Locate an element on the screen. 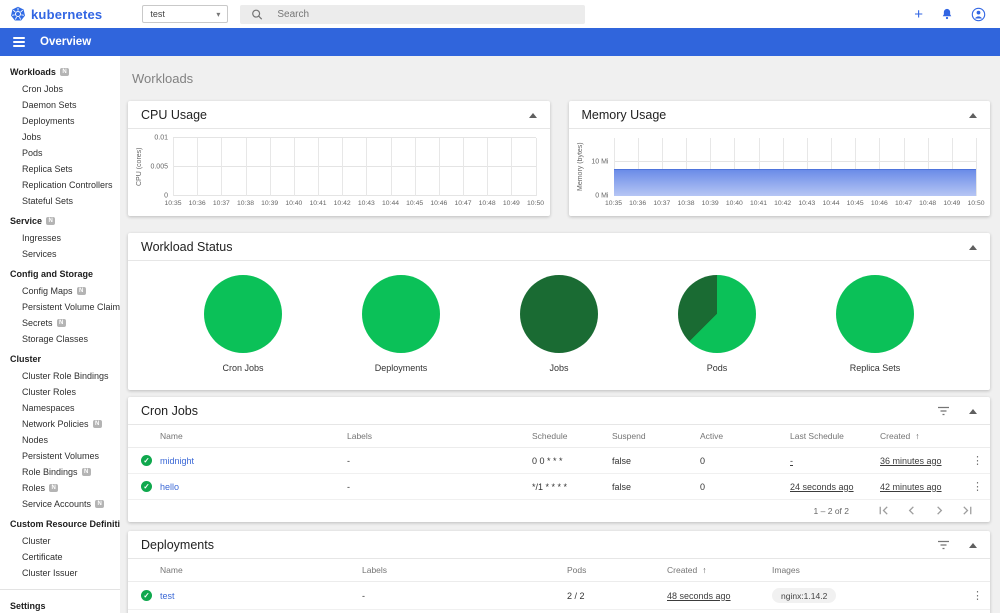  sidebar-group-settings: Settings is located at coordinates (60, 604).